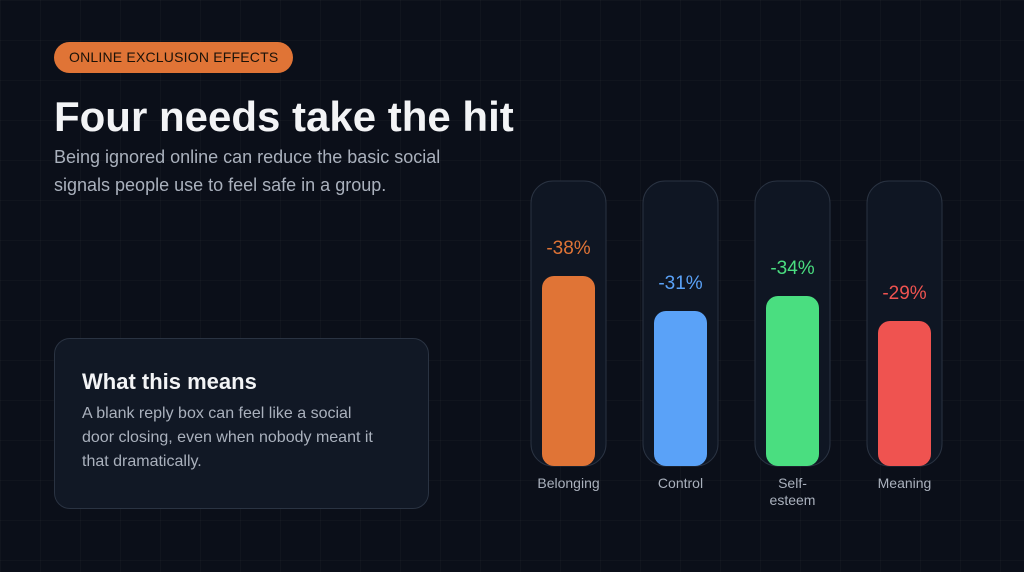 The image size is (1024, 572). What do you see at coordinates (568, 371) in the screenshot?
I see `bar-belonging` at bounding box center [568, 371].